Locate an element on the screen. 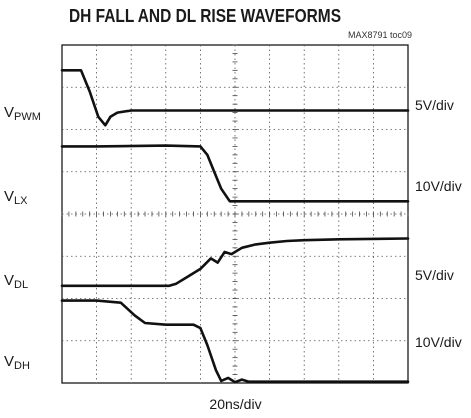  trace-vpwm is located at coordinates (235, 98).